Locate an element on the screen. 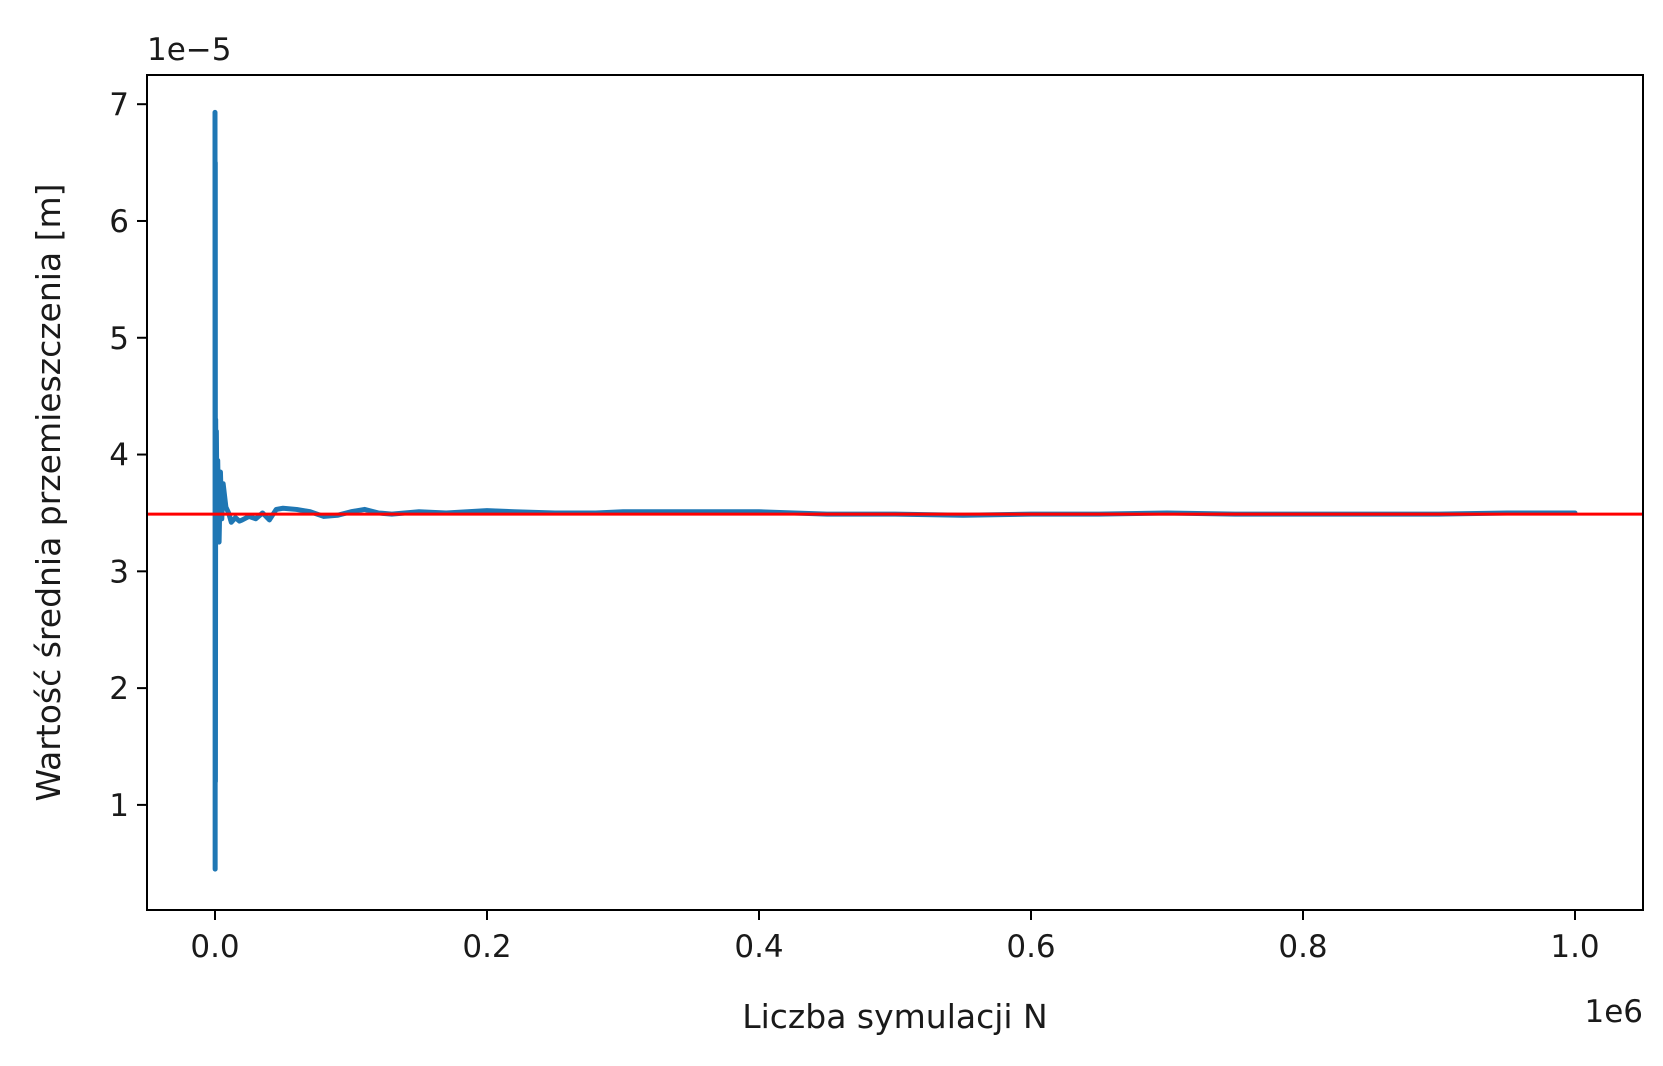  y-tick-label: 1 is located at coordinates (119, 806).